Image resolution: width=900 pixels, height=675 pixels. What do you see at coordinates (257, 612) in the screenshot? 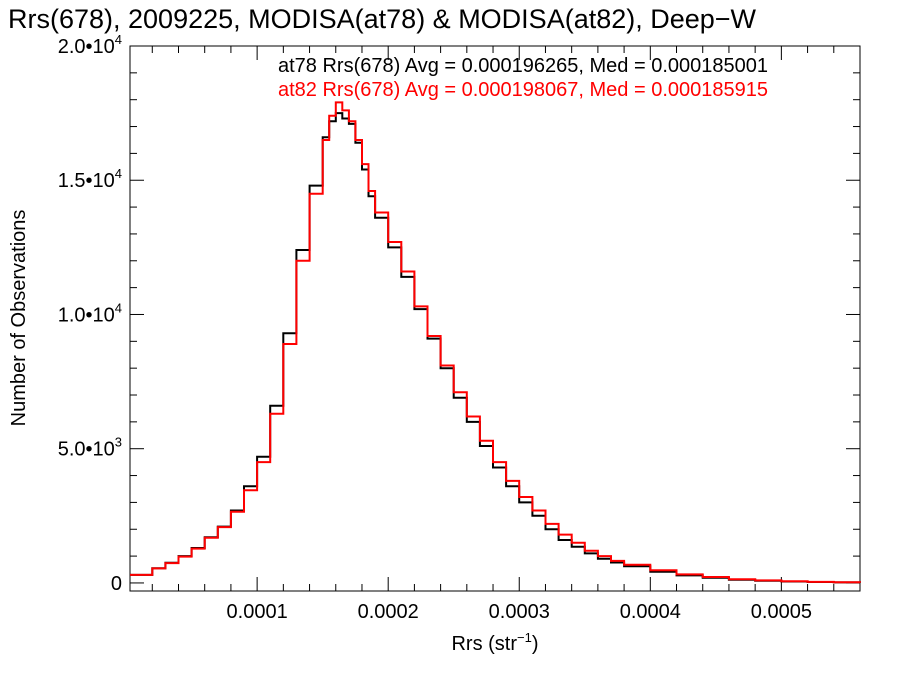
I see `x-tick-label: 0.0001` at bounding box center [257, 612].